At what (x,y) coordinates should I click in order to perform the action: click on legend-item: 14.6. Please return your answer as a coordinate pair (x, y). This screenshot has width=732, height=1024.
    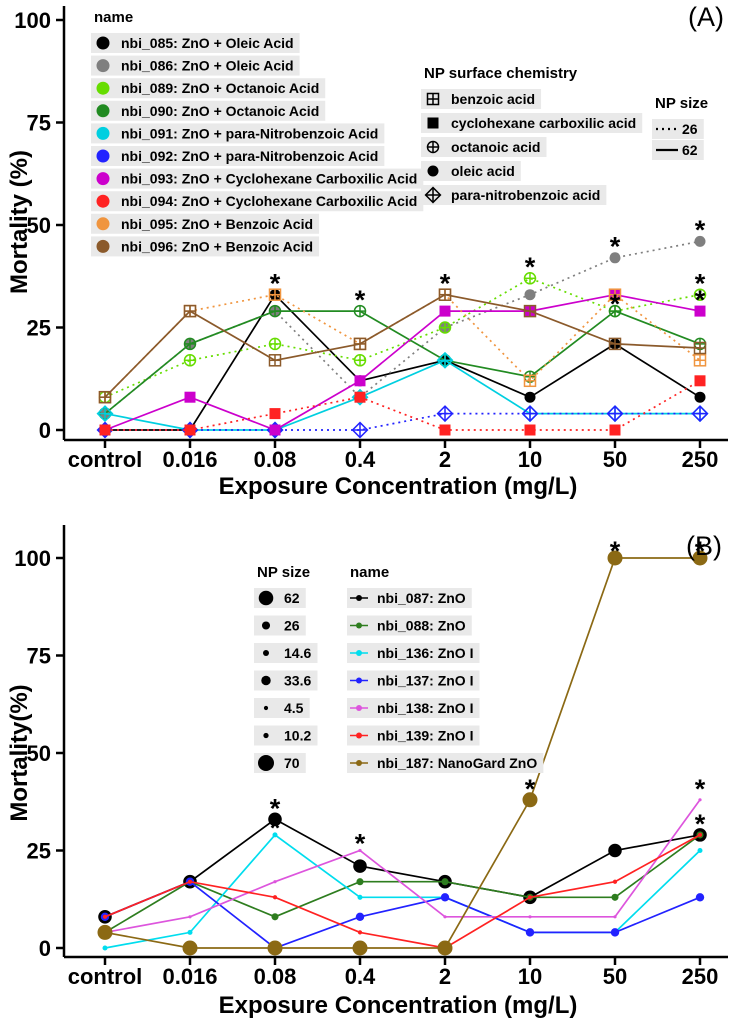
    Looking at the image, I should click on (286, 653).